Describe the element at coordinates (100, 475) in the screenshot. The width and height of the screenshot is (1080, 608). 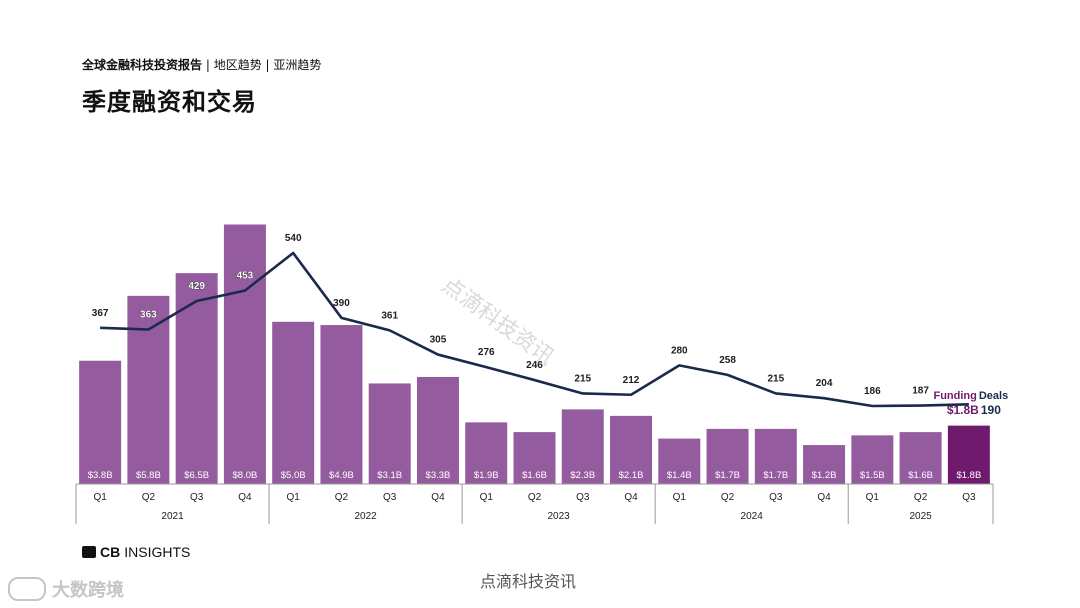
I see `funding-bar-label: $3.8B` at that location.